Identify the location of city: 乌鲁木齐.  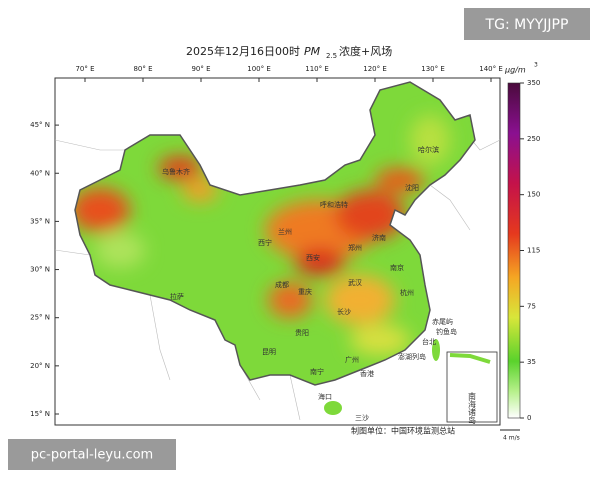
(176, 171).